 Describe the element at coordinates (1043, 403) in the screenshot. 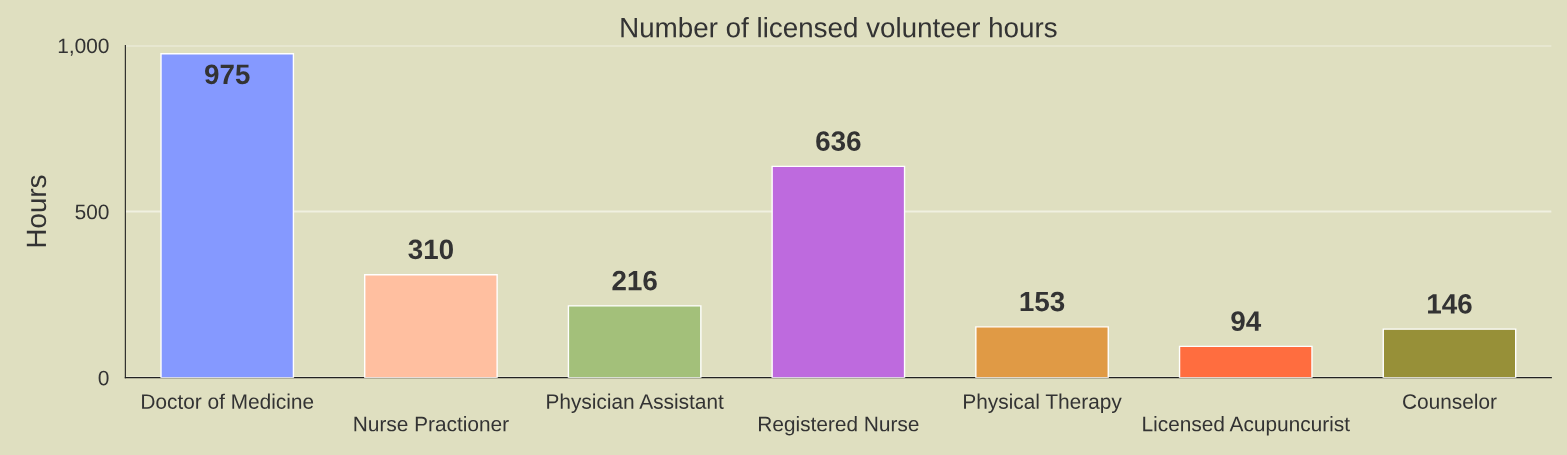

I see `x-tick-label: Physical Therapy` at that location.